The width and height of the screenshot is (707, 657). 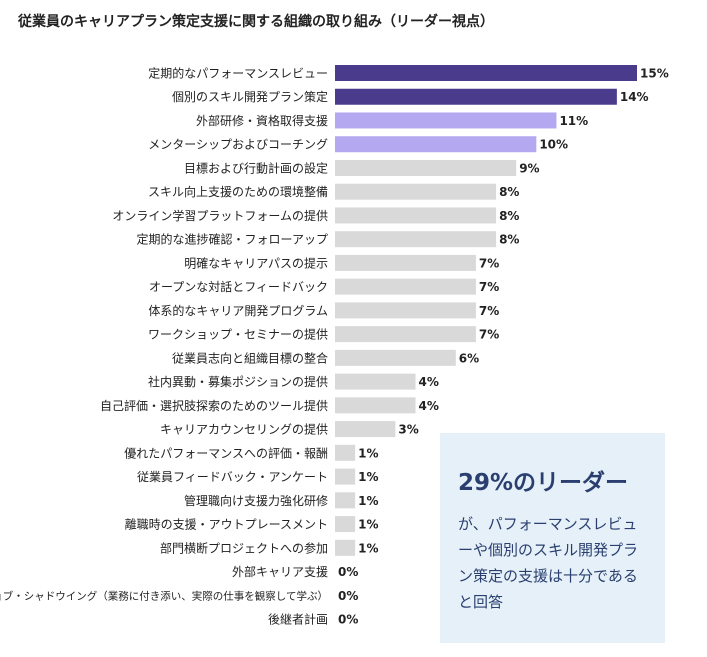 I want to click on category-label: 定期的な進捗確認・フォローアップ, so click(x=232, y=239).